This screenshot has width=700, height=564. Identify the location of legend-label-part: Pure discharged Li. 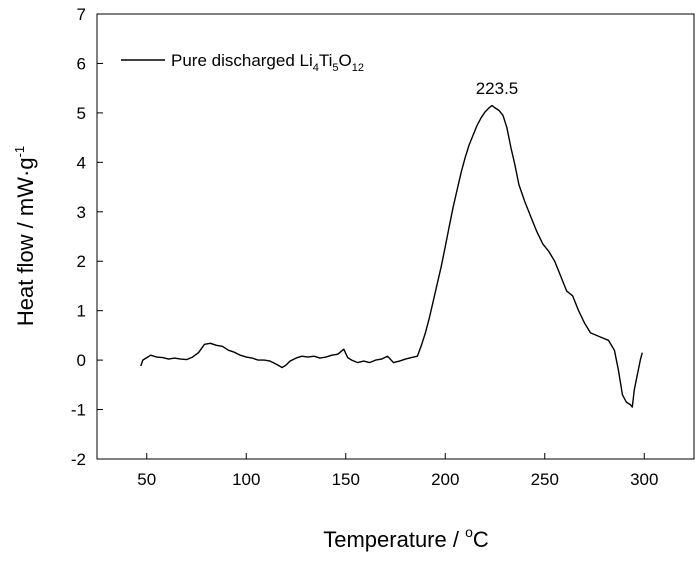
(242, 60).